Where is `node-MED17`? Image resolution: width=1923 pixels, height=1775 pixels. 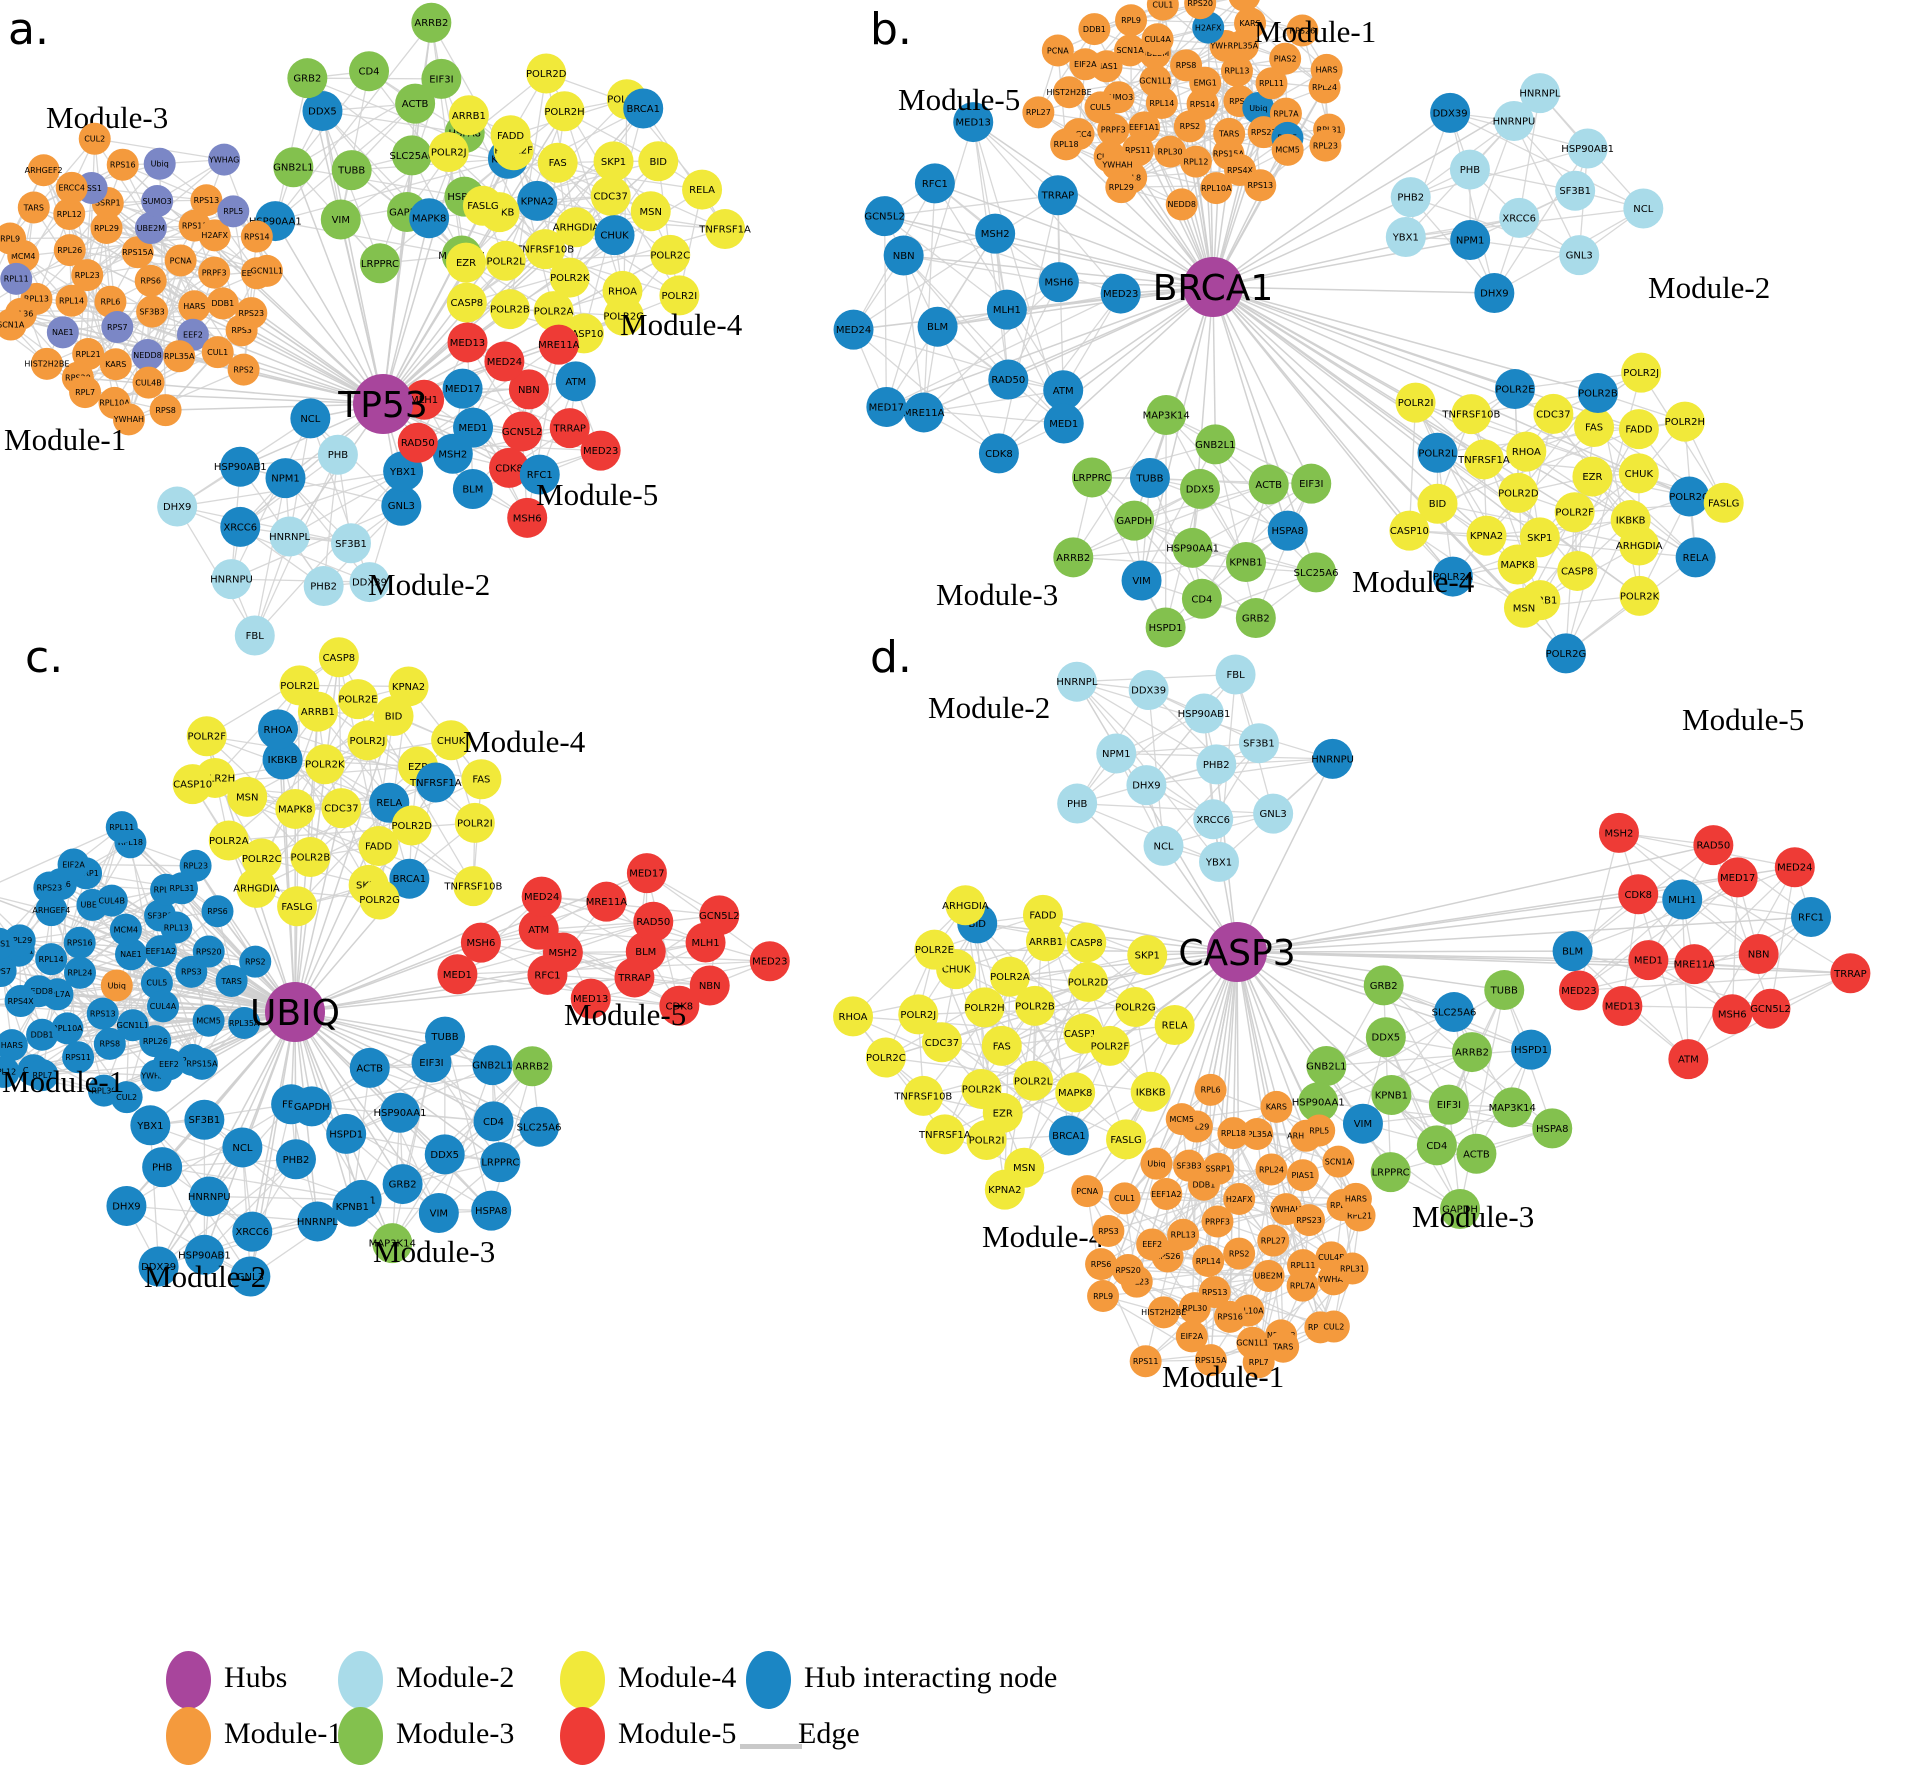
node-MED17 is located at coordinates (646, 873).